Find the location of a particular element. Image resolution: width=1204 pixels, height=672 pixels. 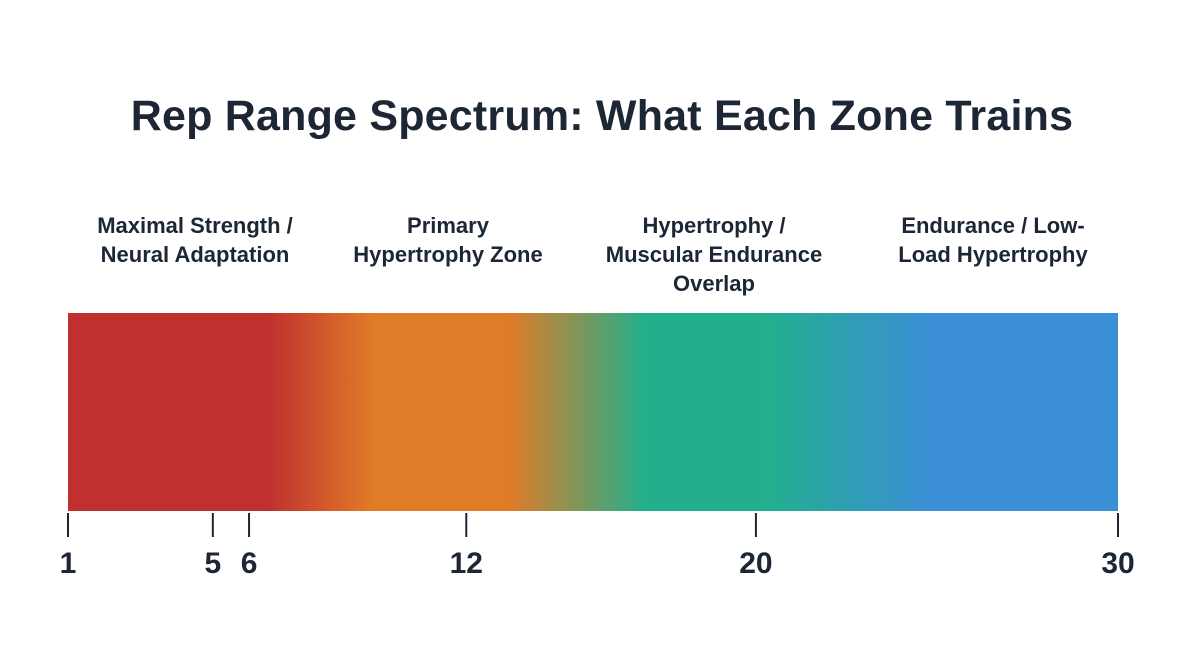

zone-label-line: Hypertrophy / is located at coordinates (714, 225).